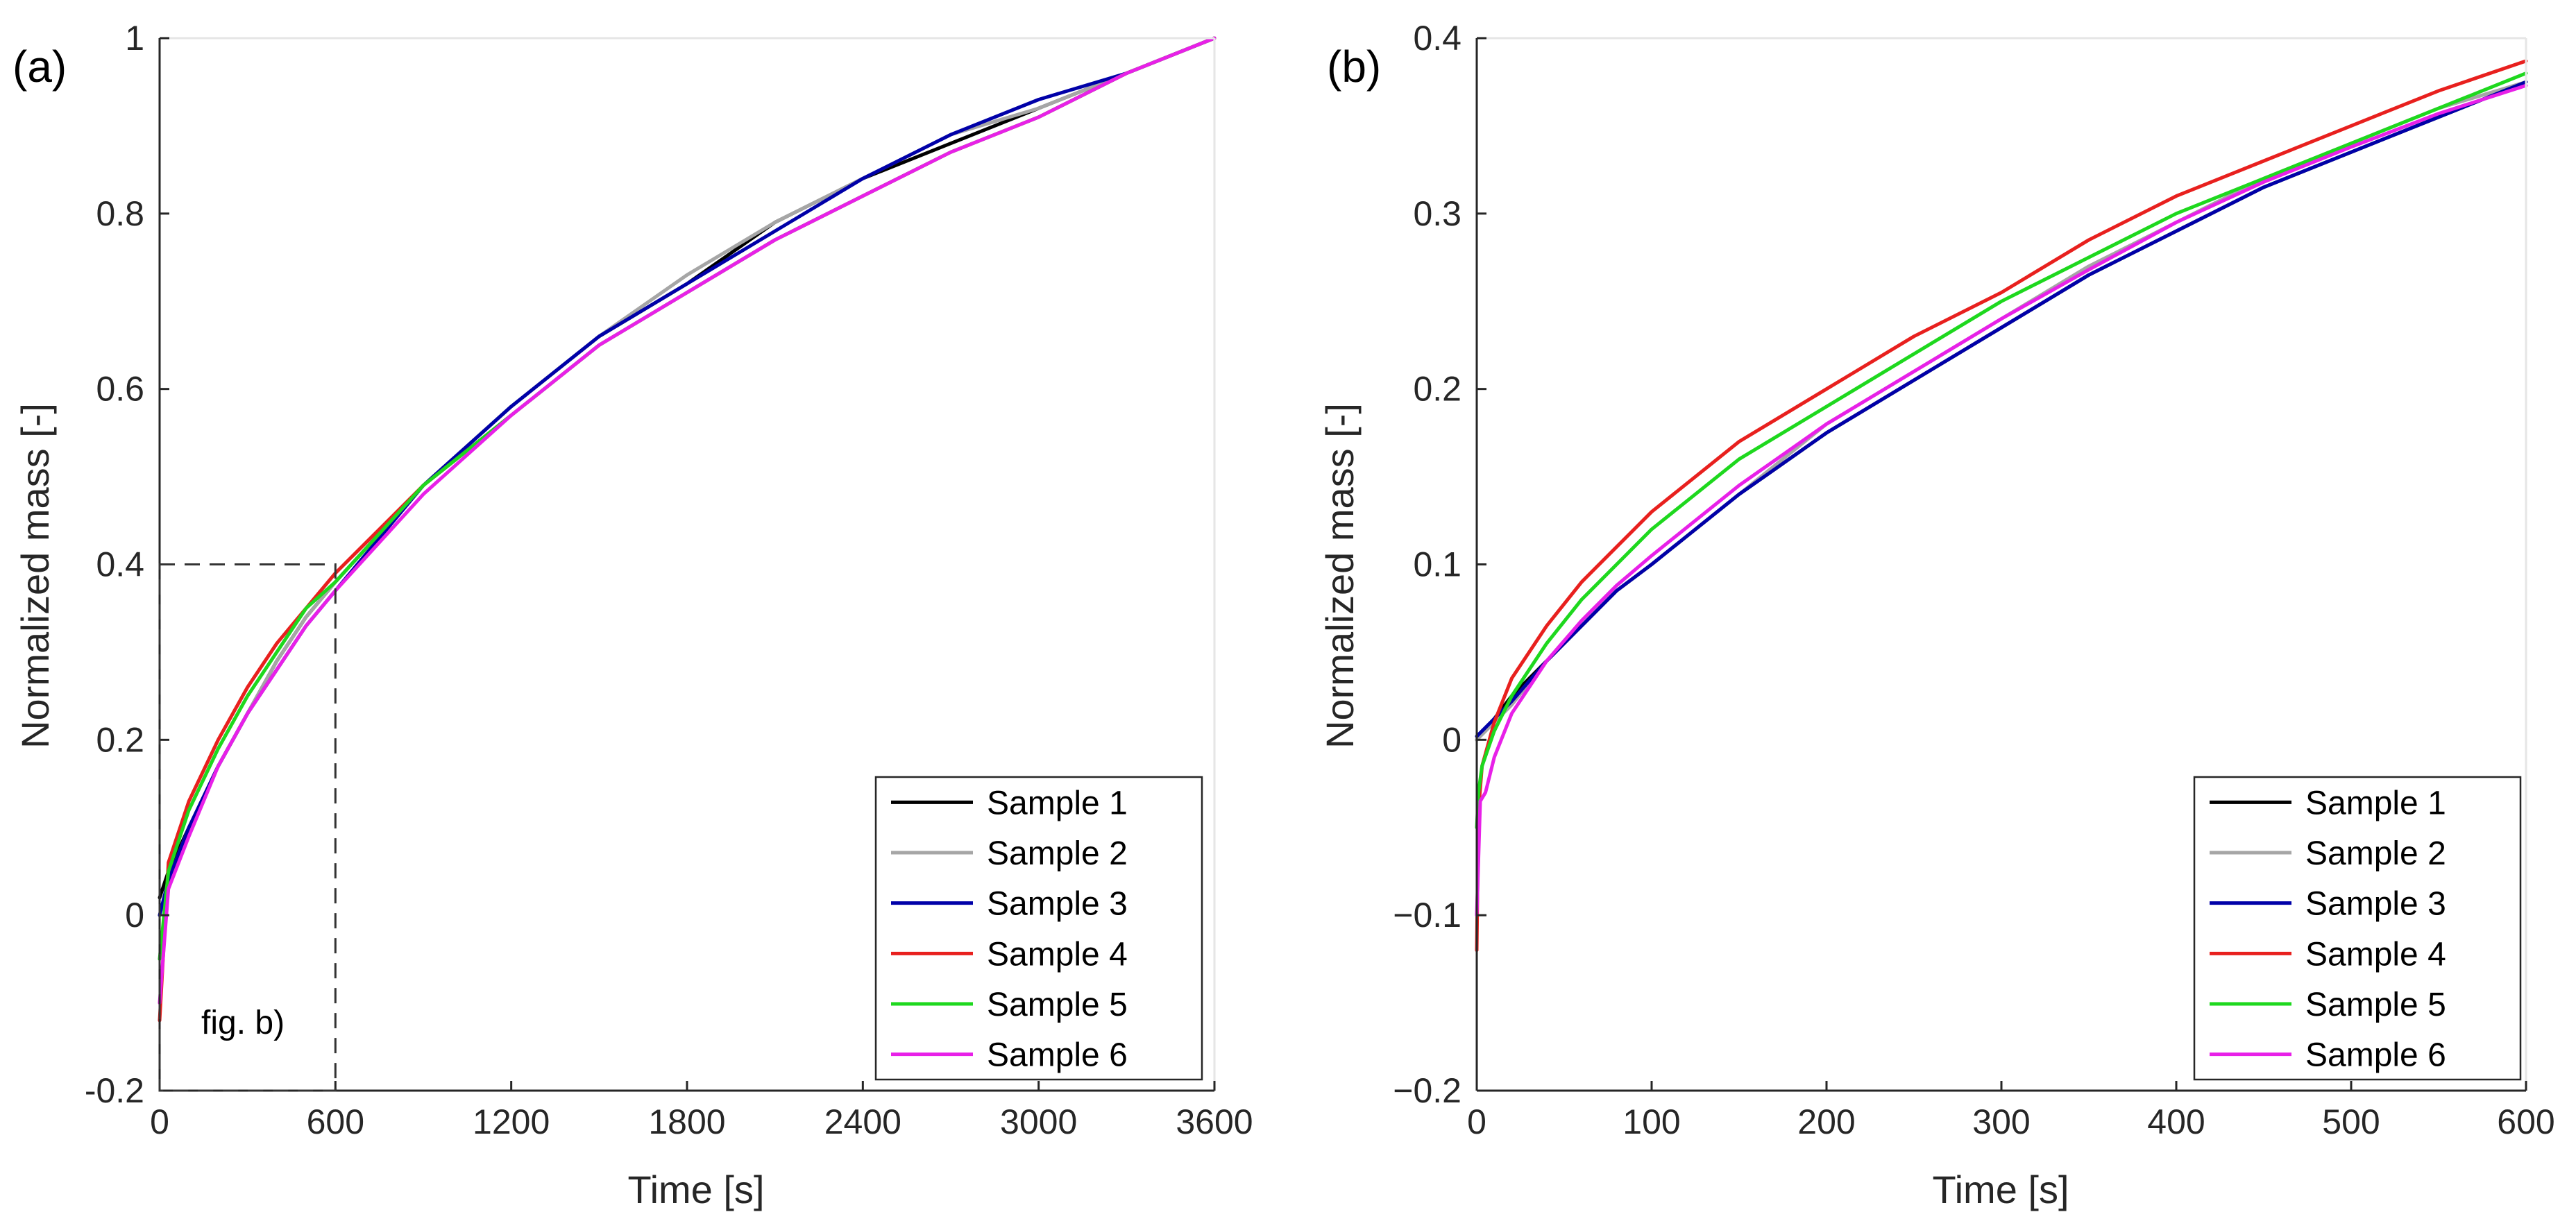 This screenshot has width=2576, height=1228. What do you see at coordinates (120, 213) in the screenshot?
I see `y-tick-label: 0.8` at bounding box center [120, 213].